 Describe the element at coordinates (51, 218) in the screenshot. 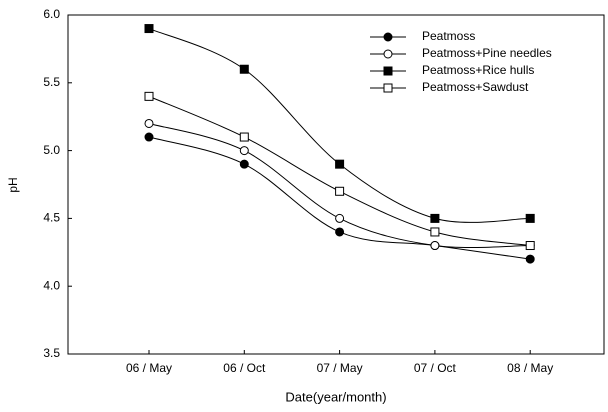

I see `y-tick-label: 4.5` at that location.